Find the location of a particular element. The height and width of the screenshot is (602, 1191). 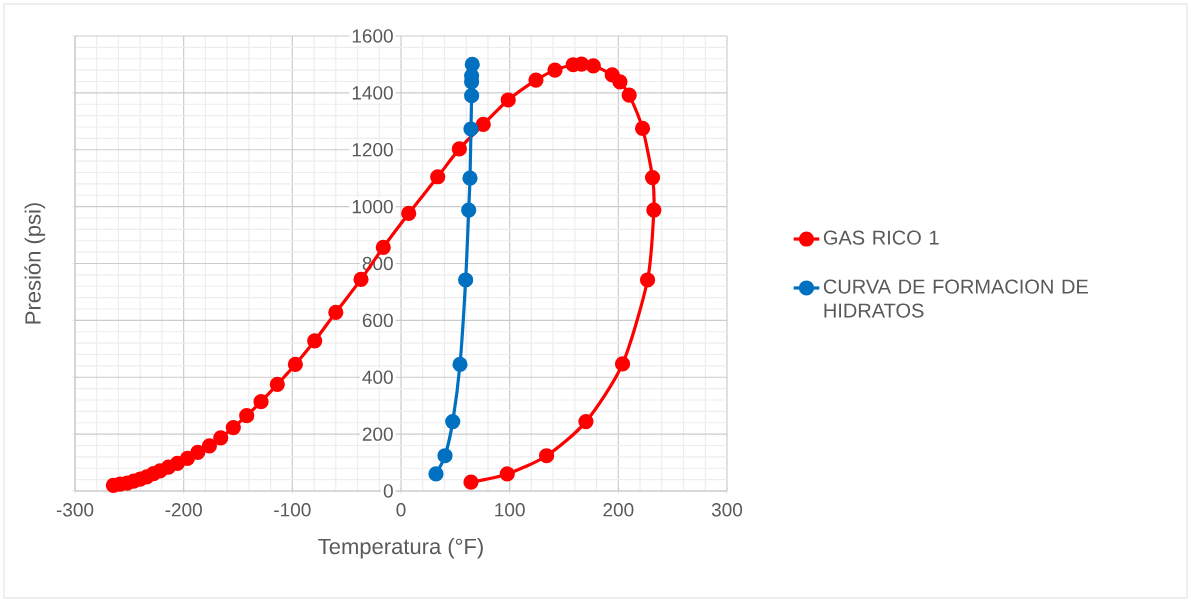

x-tick-label: 300 is located at coordinates (727, 510).